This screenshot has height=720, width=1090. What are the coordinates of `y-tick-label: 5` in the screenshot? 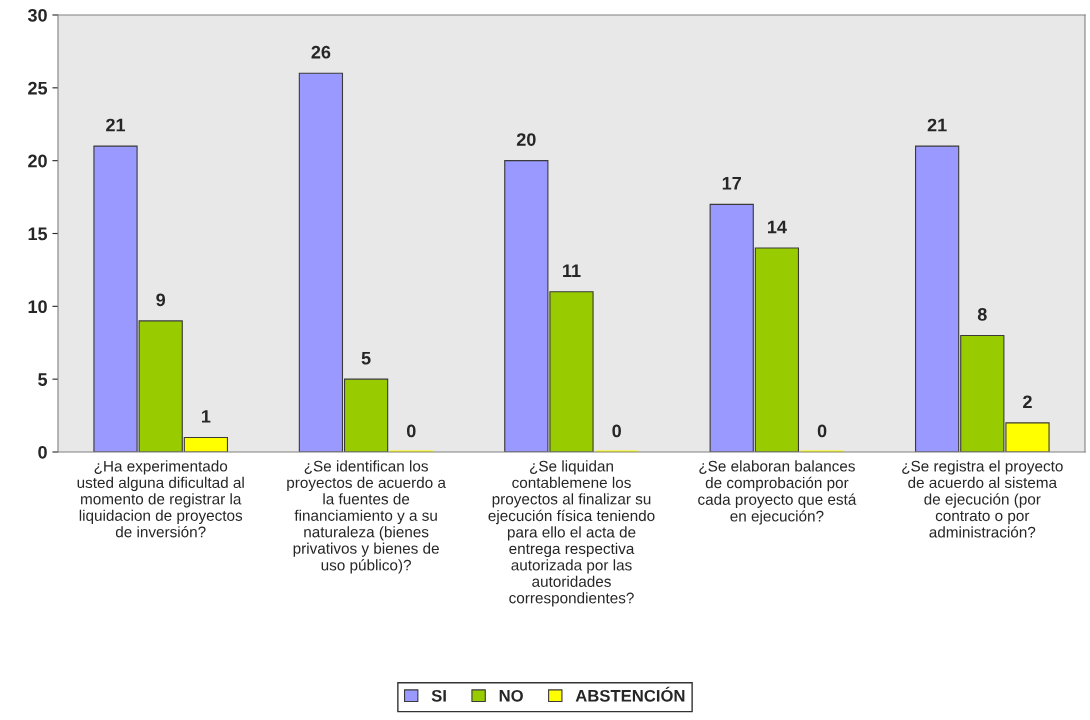 It's located at (43, 379).